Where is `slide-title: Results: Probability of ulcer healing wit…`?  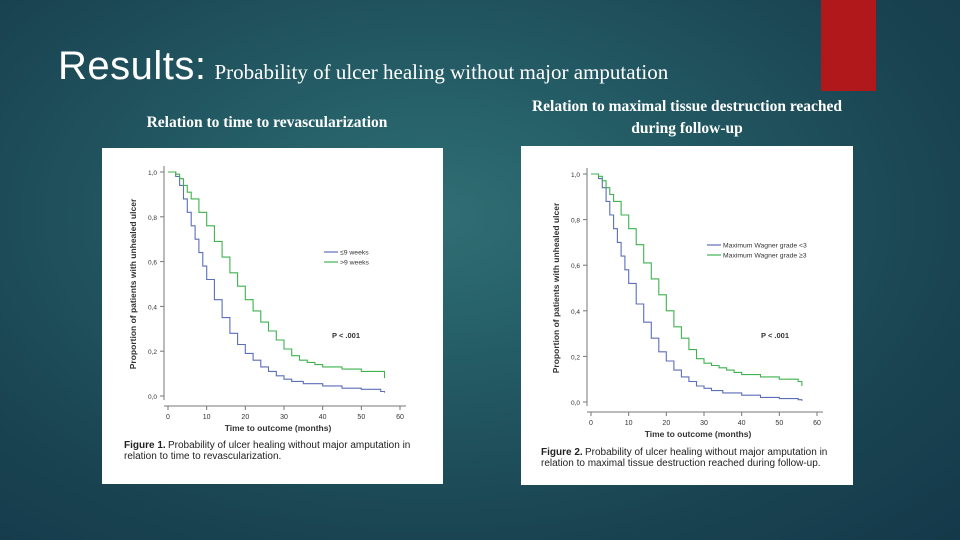 slide-title: Results: Probability of ulcer healing wit… is located at coordinates (363, 66).